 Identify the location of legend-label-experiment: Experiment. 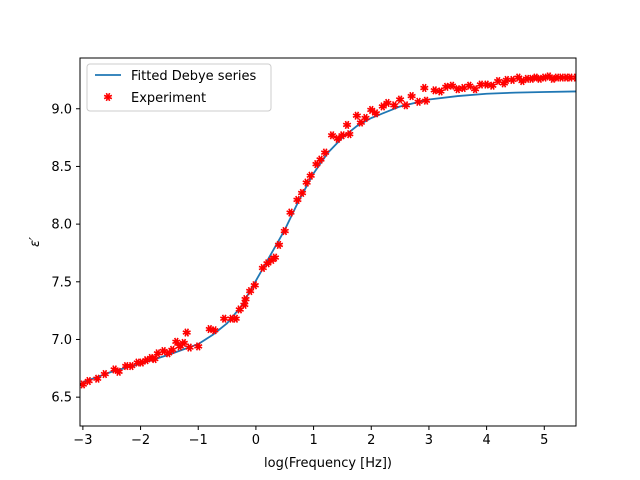
(168, 98).